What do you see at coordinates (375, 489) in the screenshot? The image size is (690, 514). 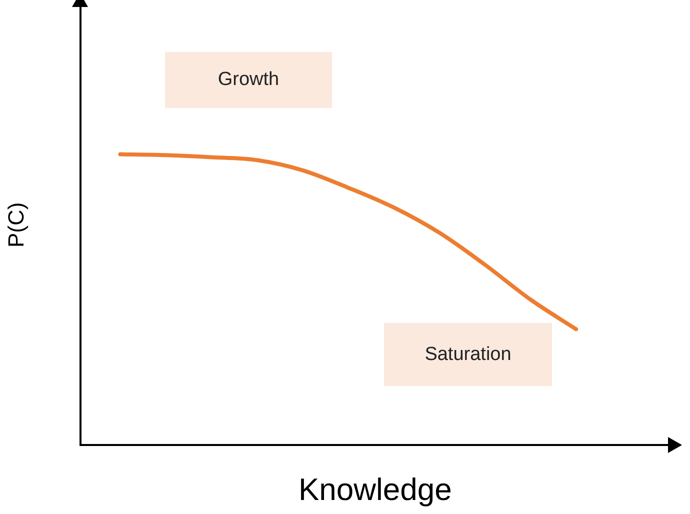 I see `x-axis-title: Knowledge` at bounding box center [375, 489].